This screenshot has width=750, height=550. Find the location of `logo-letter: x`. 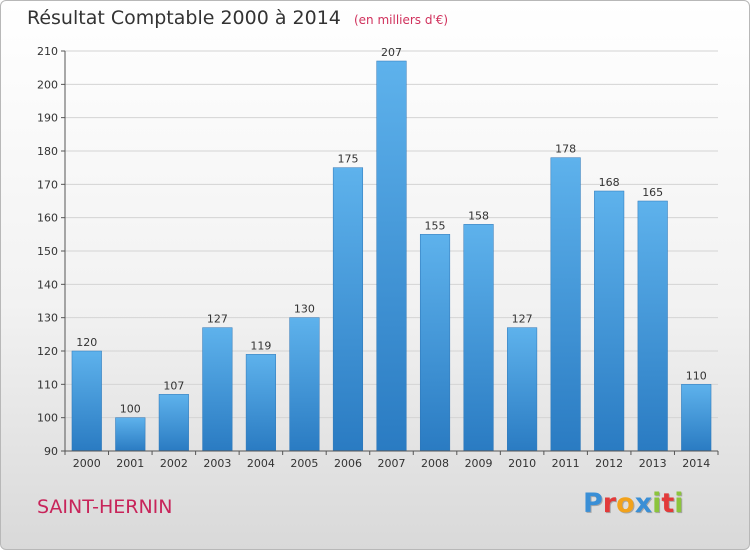

logo-letter: x is located at coordinates (643, 503).